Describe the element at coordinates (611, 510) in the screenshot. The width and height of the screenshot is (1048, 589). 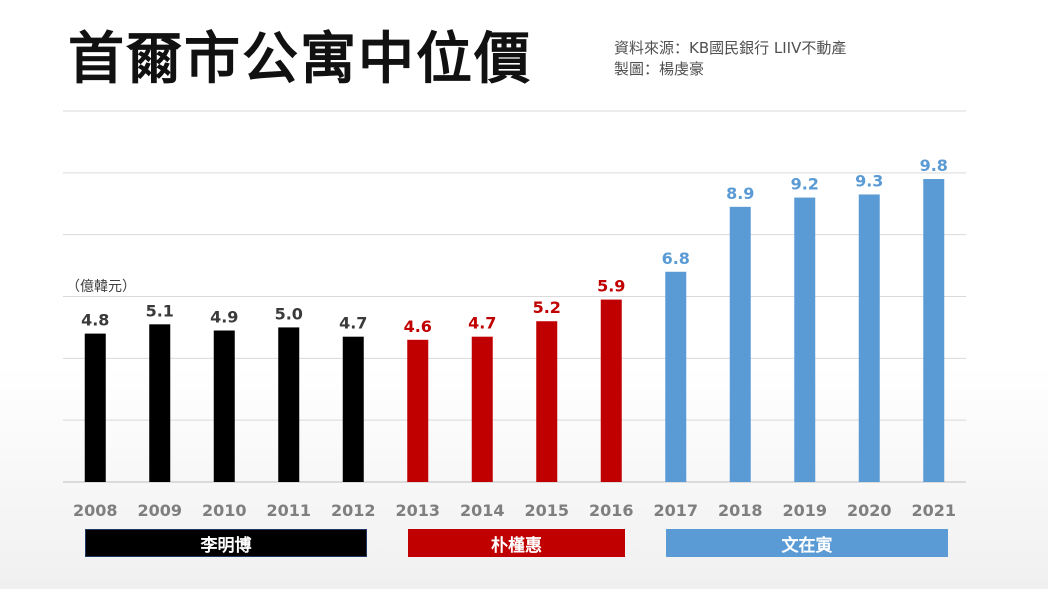
I see `x-tick-2016: 2016` at that location.